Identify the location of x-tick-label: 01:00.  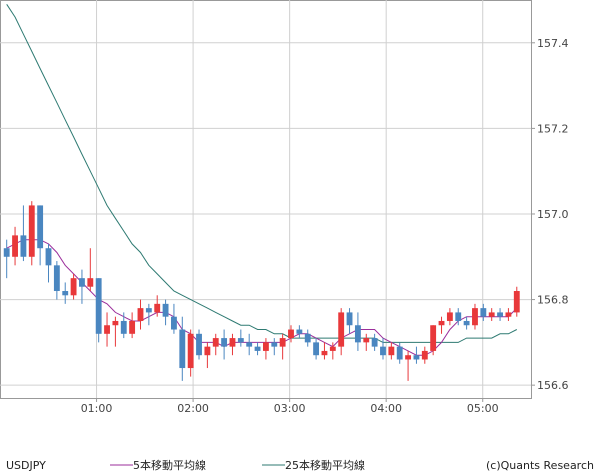
(97, 408).